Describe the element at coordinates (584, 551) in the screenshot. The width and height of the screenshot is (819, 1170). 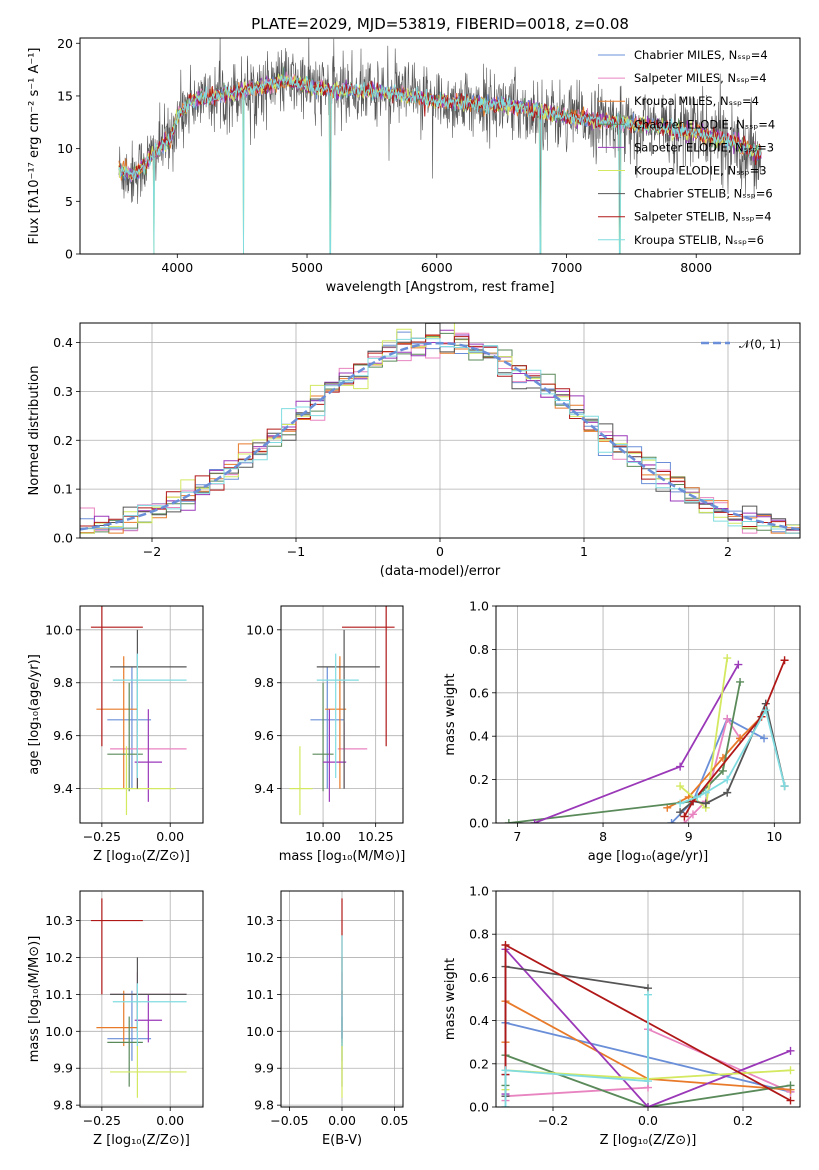
I see `x-tick-label: 1` at that location.